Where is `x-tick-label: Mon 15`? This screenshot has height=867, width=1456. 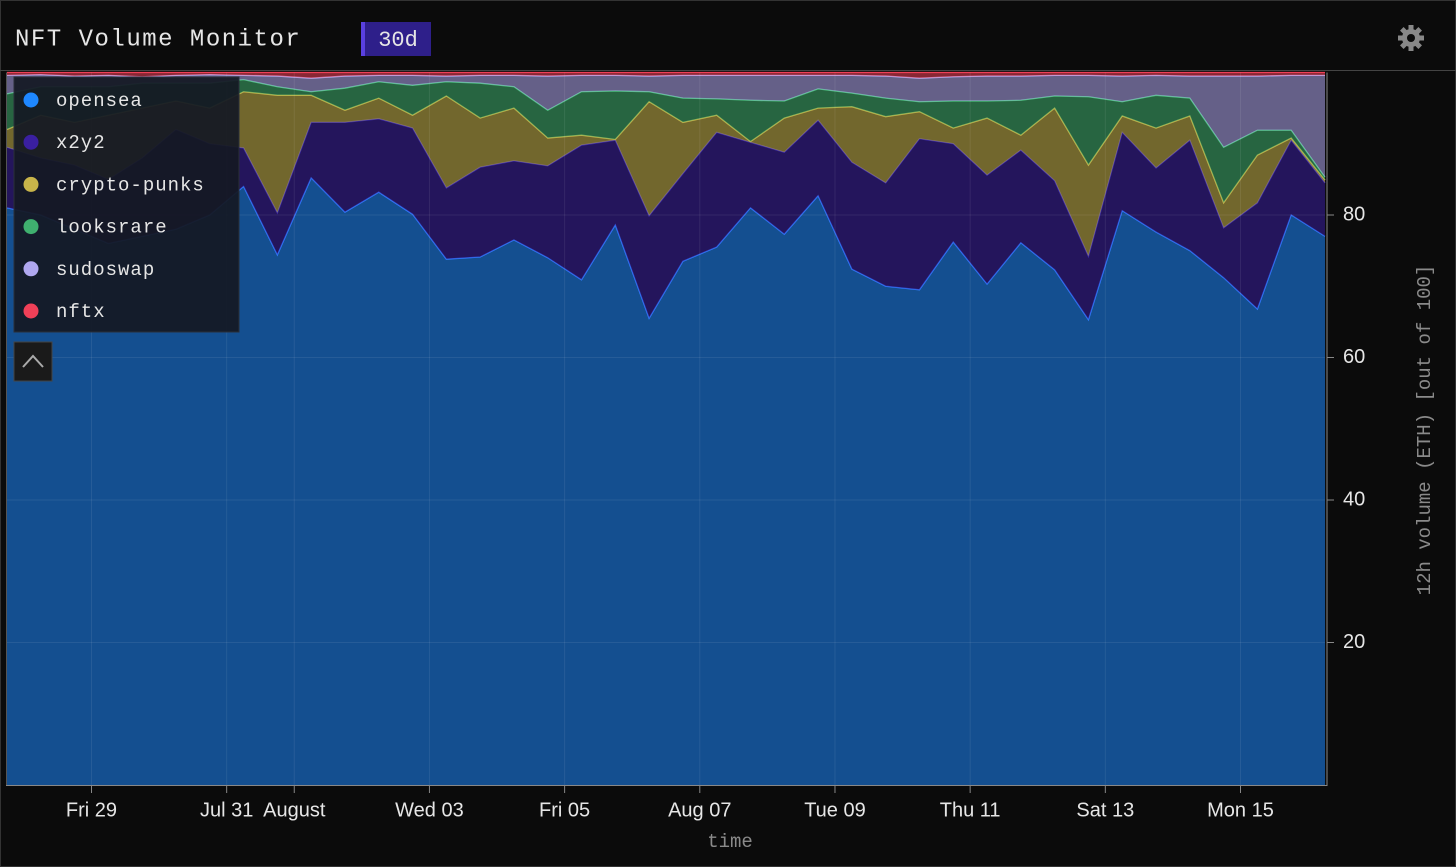 x-tick-label: Mon 15 is located at coordinates (1240, 810).